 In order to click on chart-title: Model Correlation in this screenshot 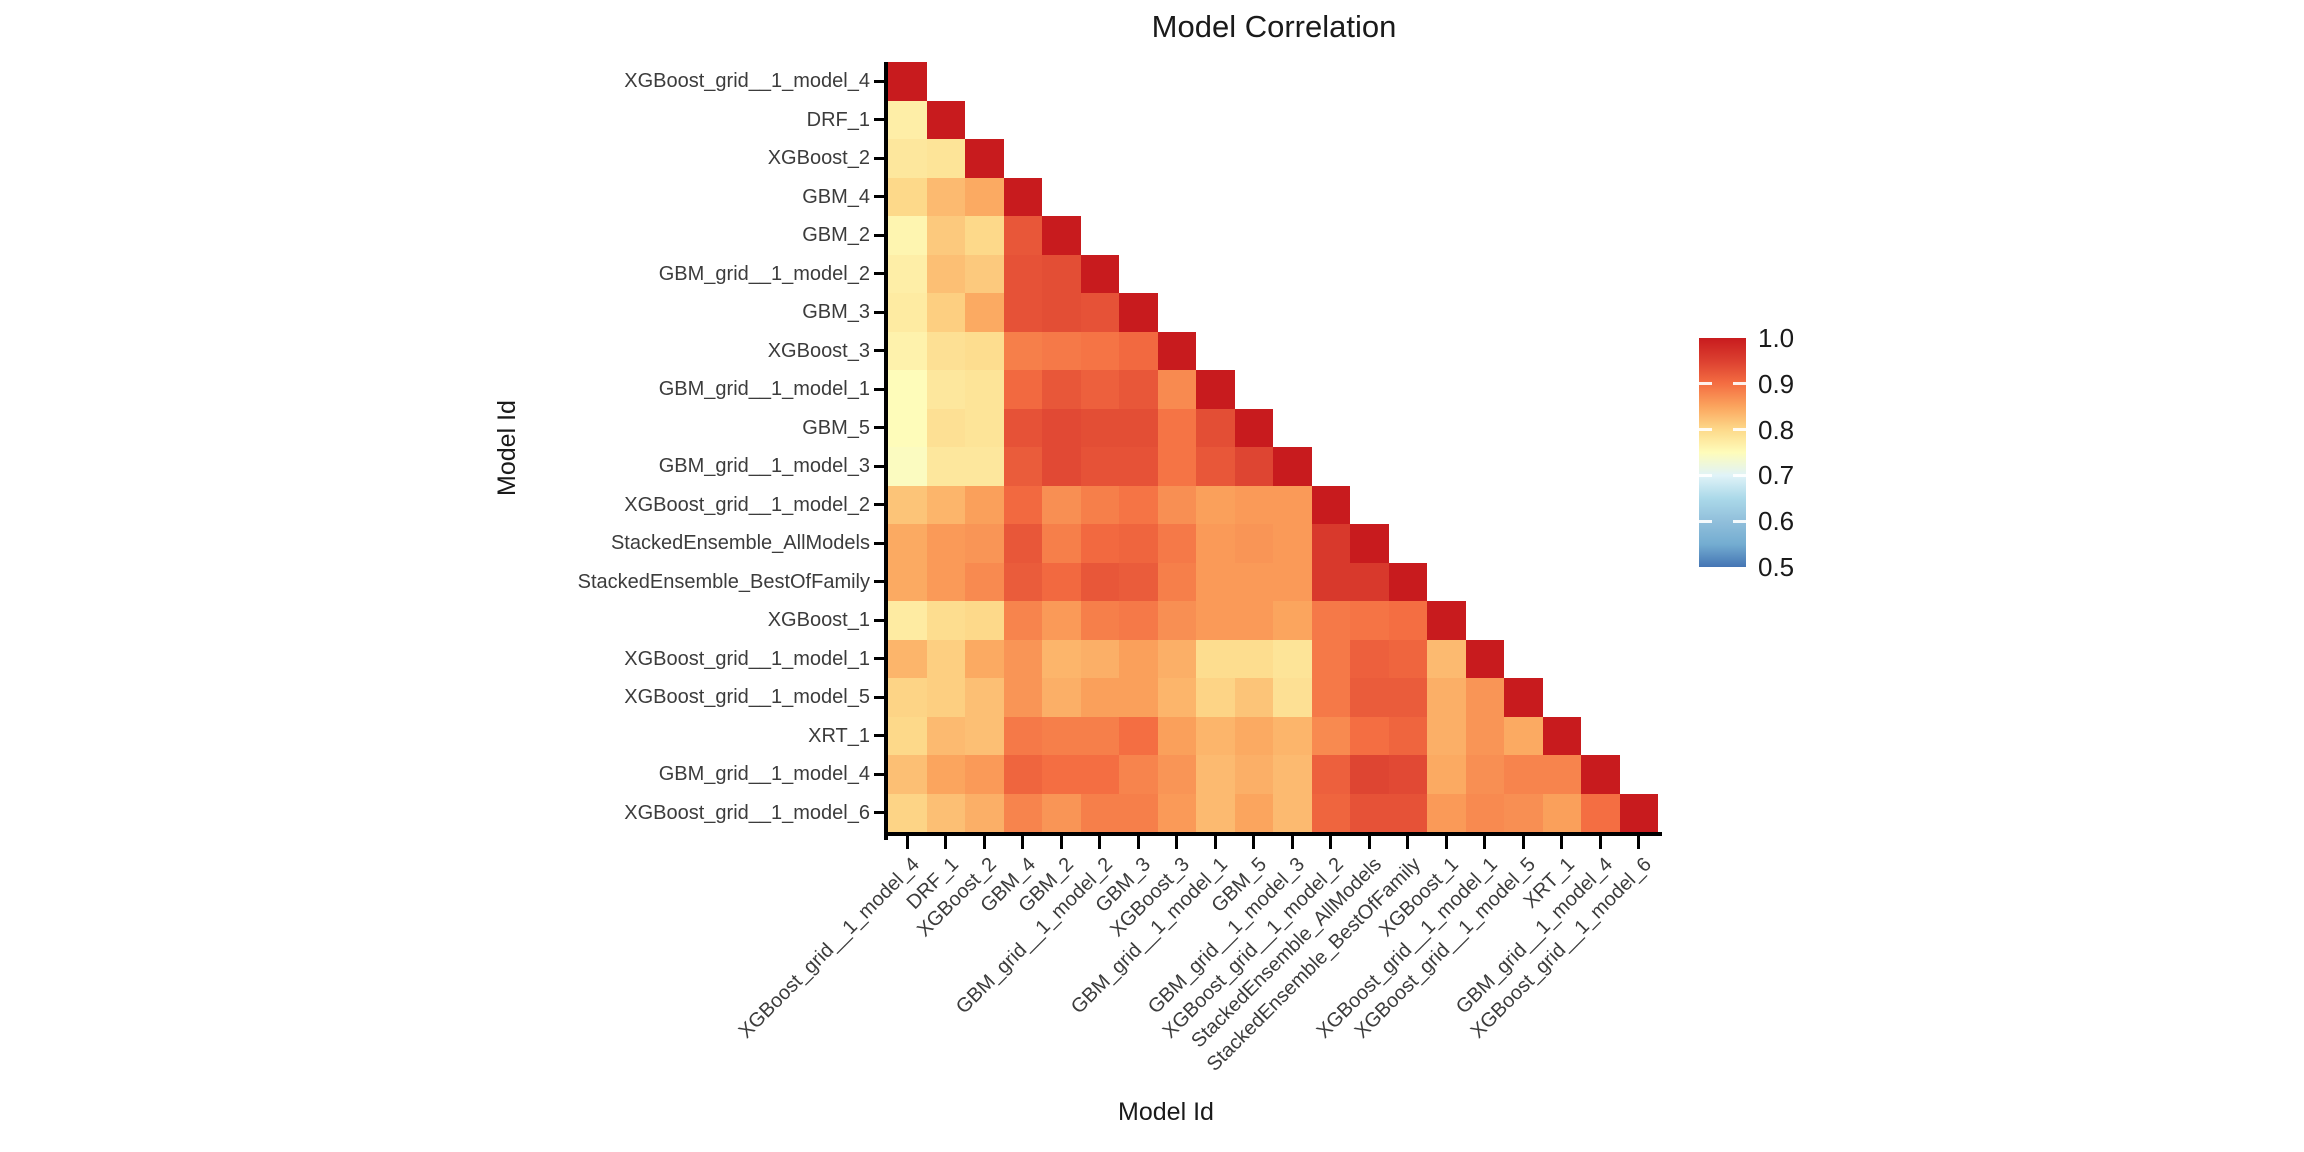, I will do `click(1274, 26)`.